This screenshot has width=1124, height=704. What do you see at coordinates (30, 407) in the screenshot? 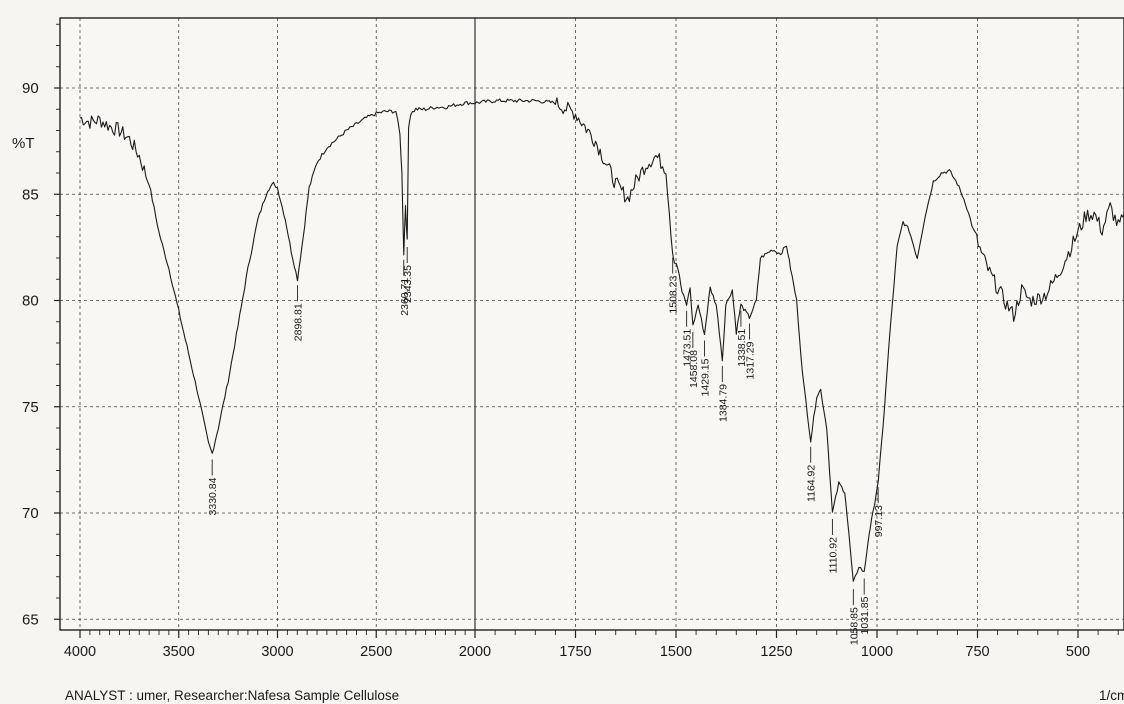
I see `y-tick-label: 75` at bounding box center [30, 407].